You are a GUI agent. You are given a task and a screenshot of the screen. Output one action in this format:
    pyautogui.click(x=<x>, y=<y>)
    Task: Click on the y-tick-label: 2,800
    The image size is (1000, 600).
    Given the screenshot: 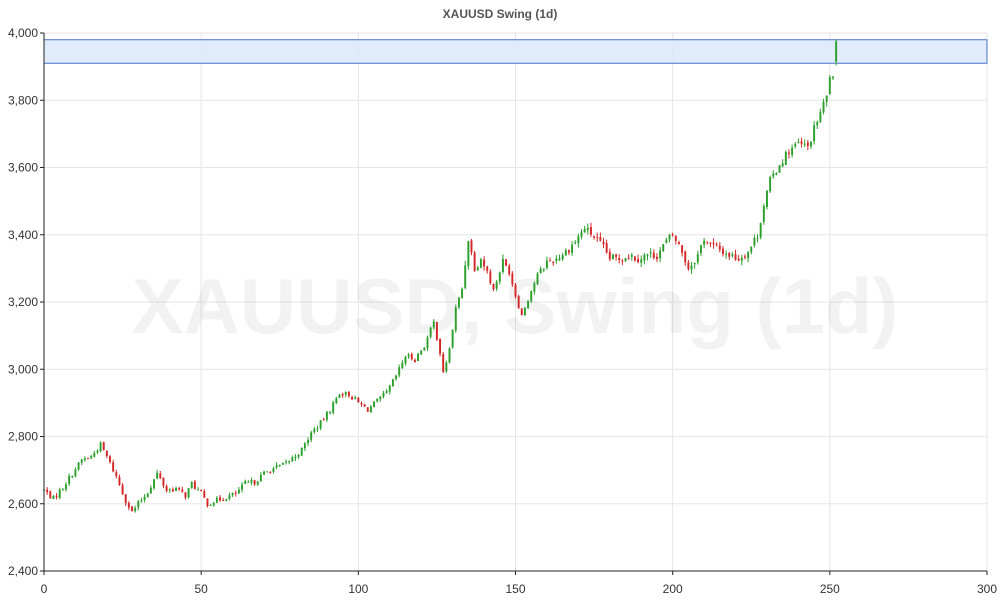 What is the action you would take?
    pyautogui.click(x=23, y=437)
    